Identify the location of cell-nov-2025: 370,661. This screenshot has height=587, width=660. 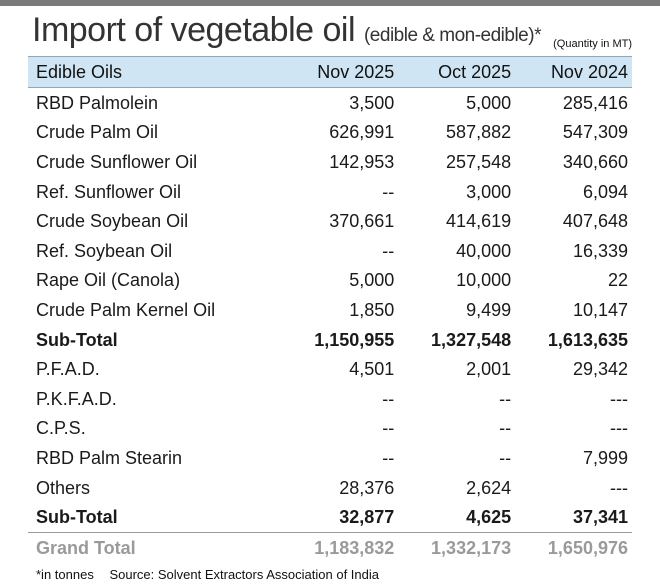
(362, 221).